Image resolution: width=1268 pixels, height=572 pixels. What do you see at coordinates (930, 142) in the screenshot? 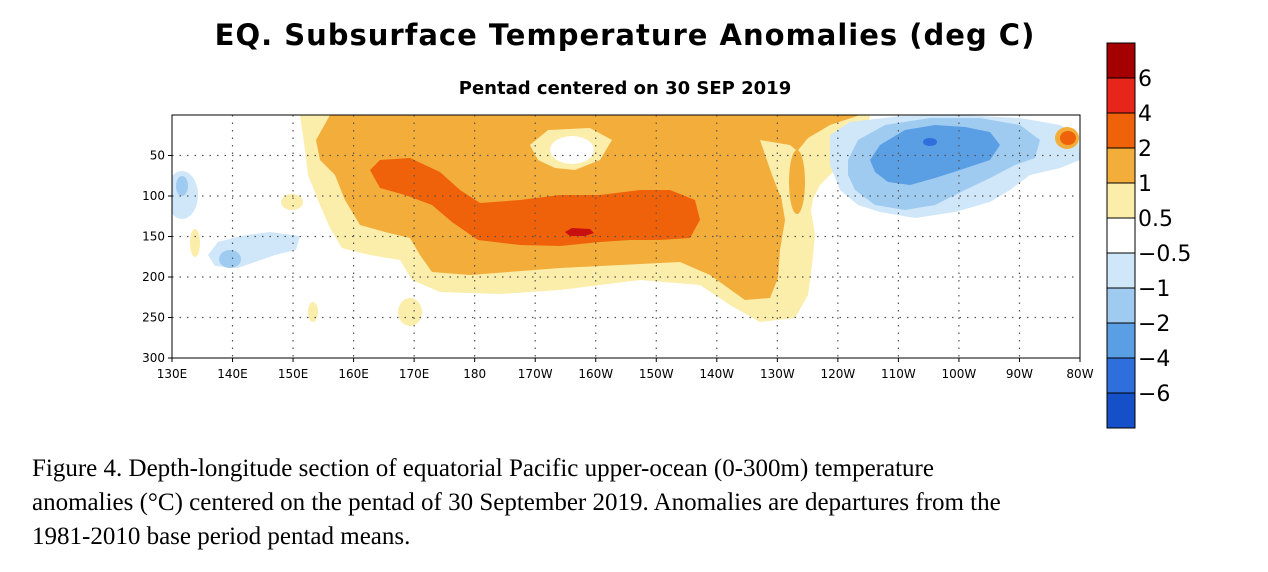
I see `eastern-cool-peak` at bounding box center [930, 142].